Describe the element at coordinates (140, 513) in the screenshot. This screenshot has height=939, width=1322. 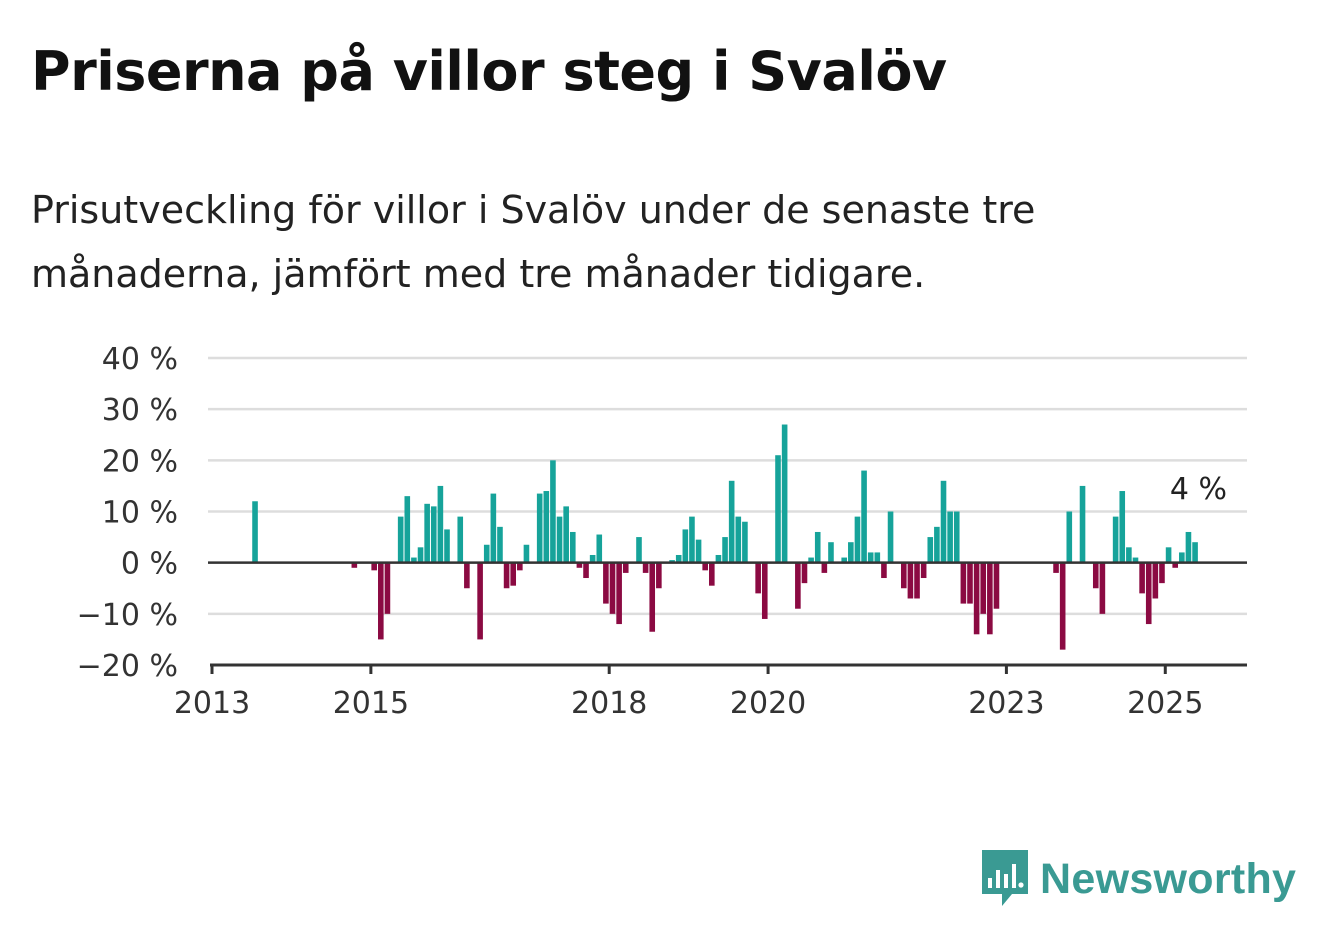
I see `y-tick-label: 10 %` at that location.